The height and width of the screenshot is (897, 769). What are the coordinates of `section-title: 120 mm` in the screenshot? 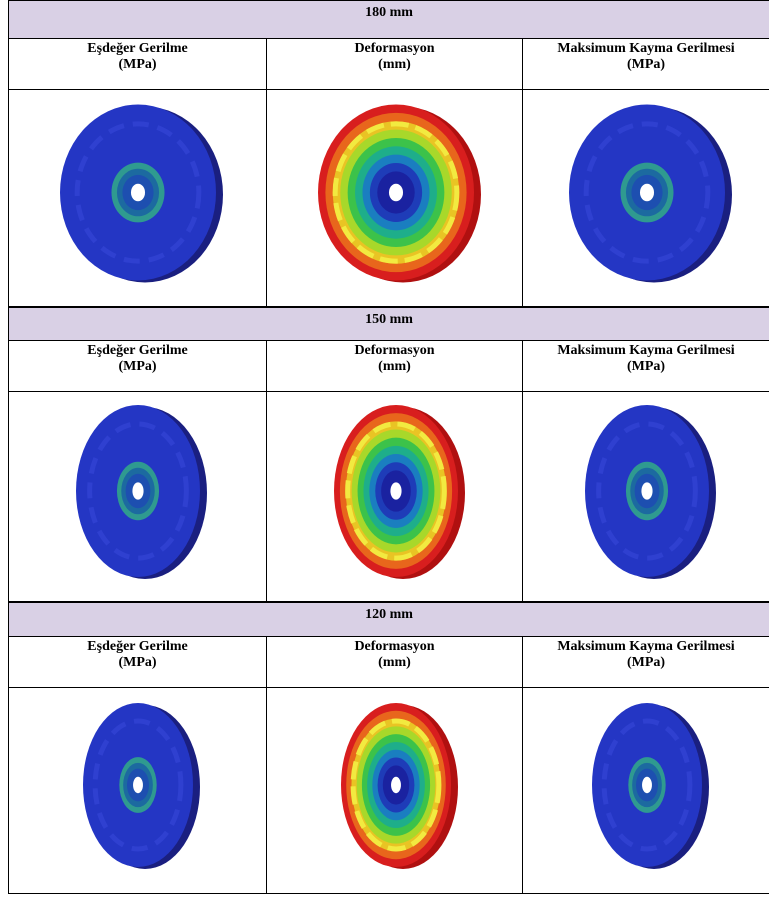 It's located at (388, 619).